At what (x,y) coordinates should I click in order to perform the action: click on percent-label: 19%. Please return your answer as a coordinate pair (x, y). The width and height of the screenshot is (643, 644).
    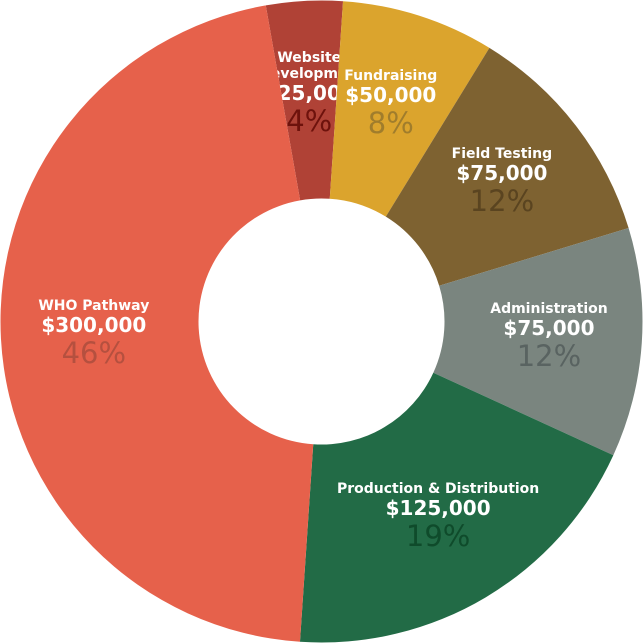
    Looking at the image, I should click on (438, 536).